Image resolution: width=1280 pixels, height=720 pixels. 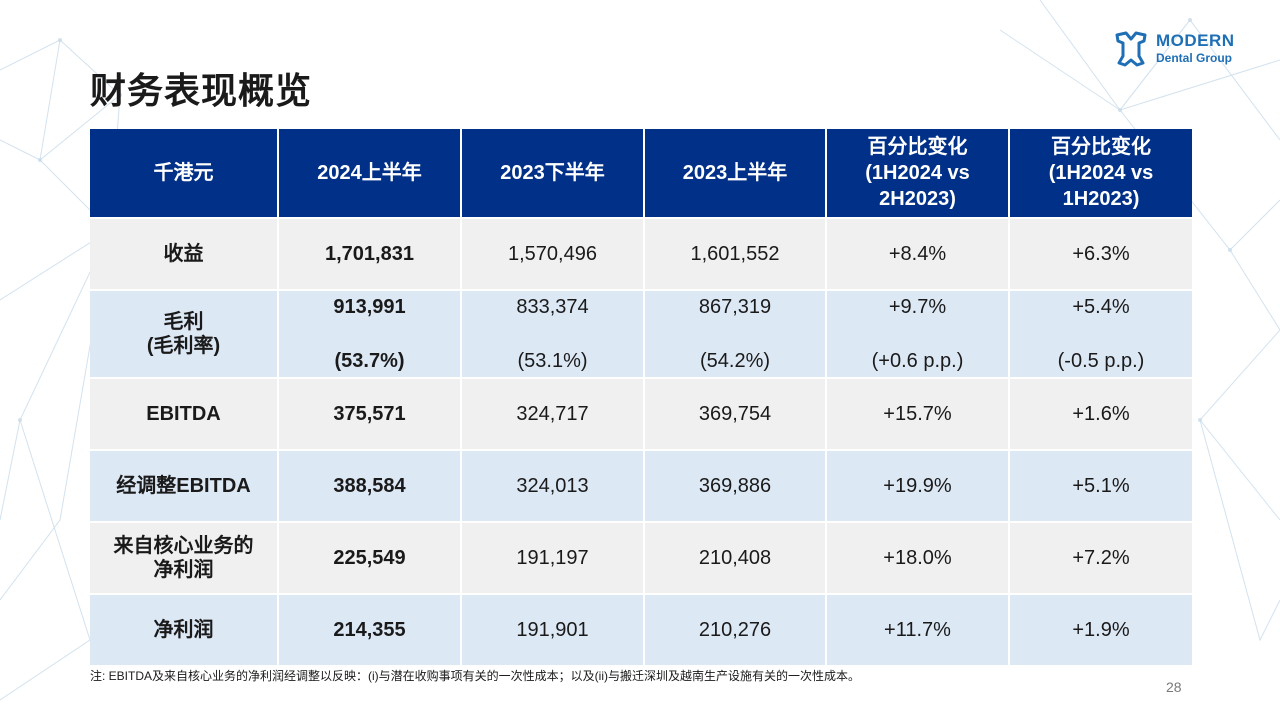 What do you see at coordinates (184, 557) in the screenshot?
I see `row-label: 来自核心业务的 净利润` at bounding box center [184, 557].